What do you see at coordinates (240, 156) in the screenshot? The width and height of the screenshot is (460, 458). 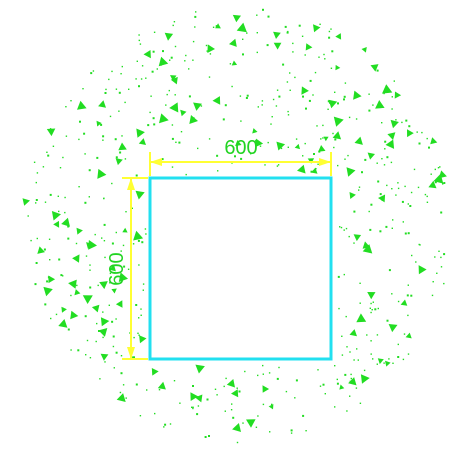 I see `horizontal-dimension: 600` at bounding box center [240, 156].